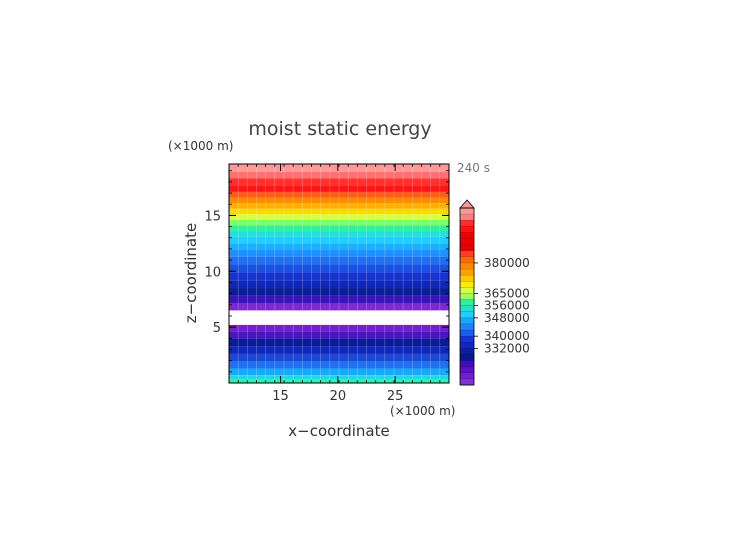 Image resolution: width=752 pixels, height=536 pixels. Describe the element at coordinates (473, 168) in the screenshot. I see `time-label: 240 s` at that location.